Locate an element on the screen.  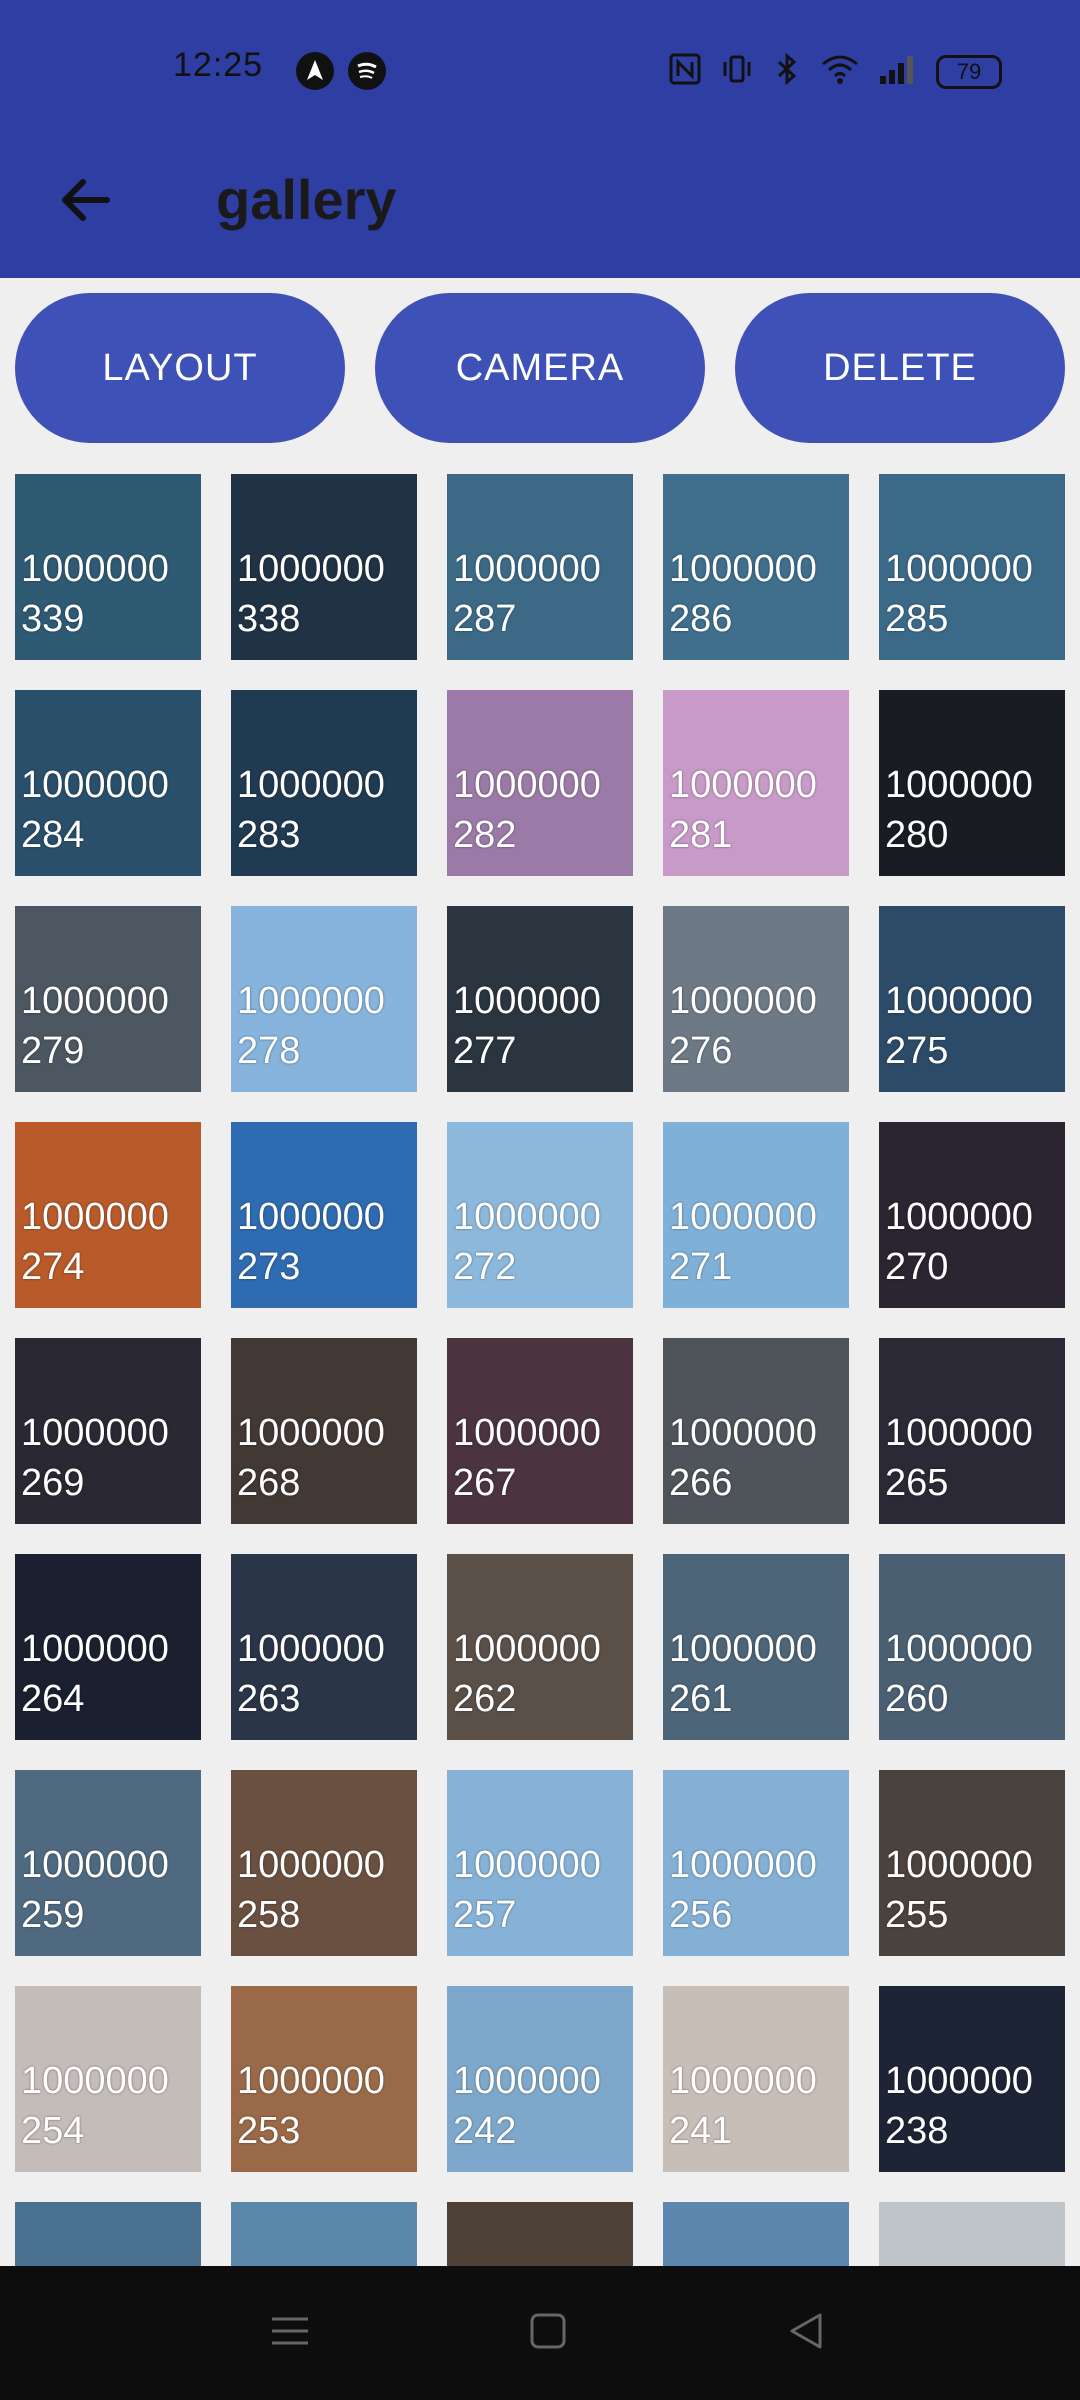
gallery-thumbnail: 1000000 255 is located at coordinates (972, 1863).